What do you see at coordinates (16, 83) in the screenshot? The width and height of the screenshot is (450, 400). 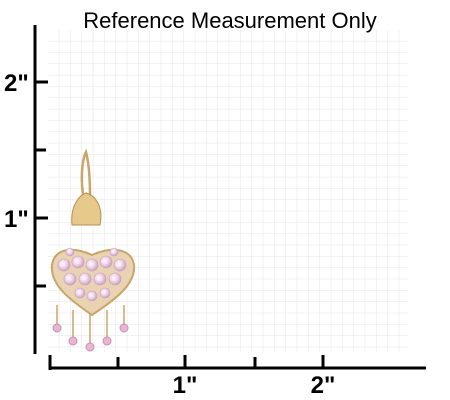 I see `y-label: 2"` at bounding box center [16, 83].